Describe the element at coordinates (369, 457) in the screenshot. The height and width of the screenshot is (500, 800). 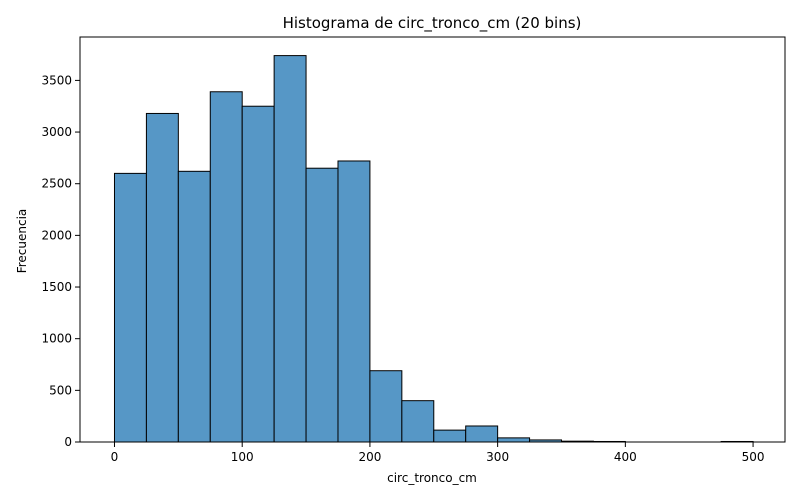
I see `x-tick-label-2: 200` at that location.